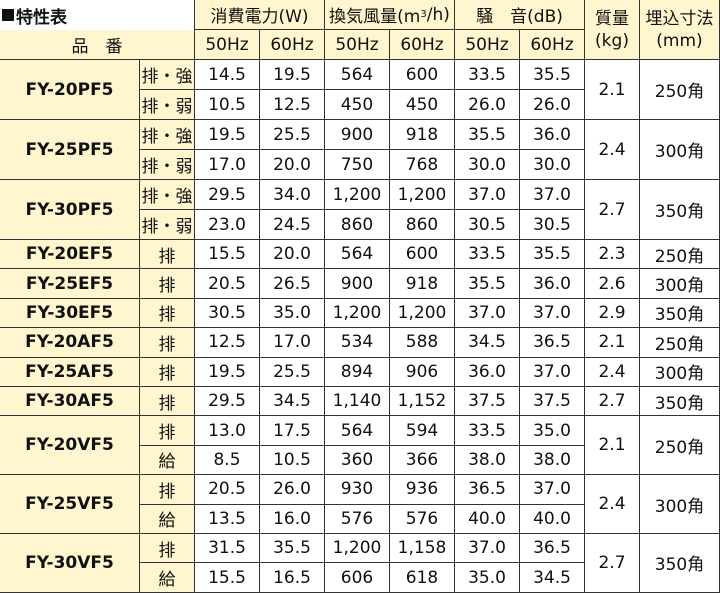  What do you see at coordinates (227, 165) in the screenshot?
I see `value-cell-p50: 17.0` at bounding box center [227, 165].